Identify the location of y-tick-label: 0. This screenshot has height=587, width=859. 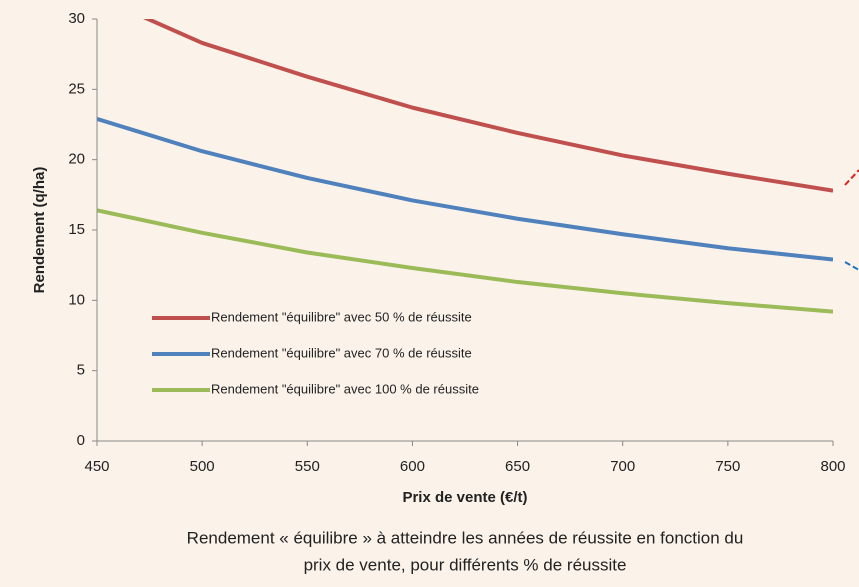
(81, 440).